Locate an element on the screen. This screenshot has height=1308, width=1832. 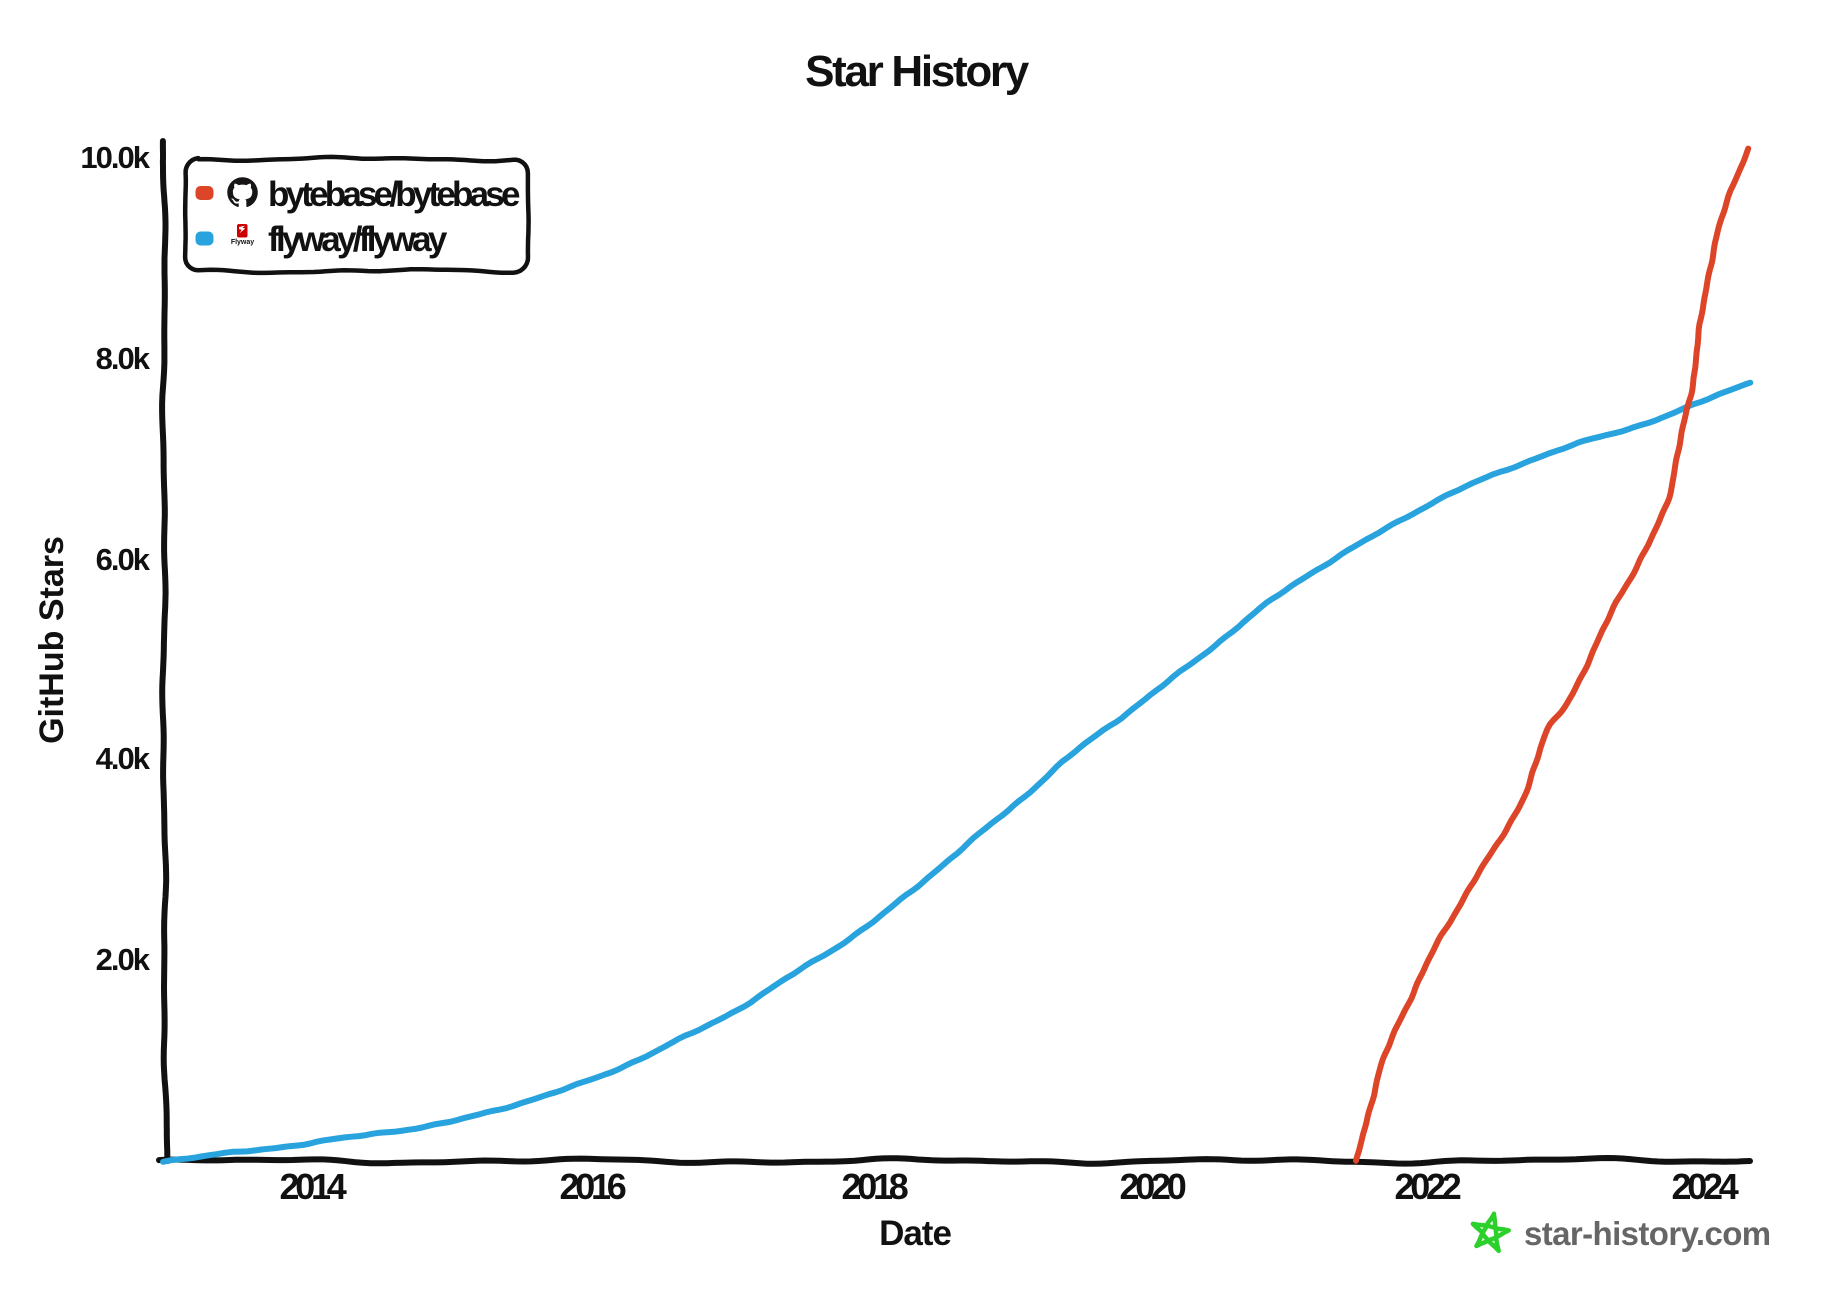
svg-text: 10.0k is located at coordinates (115, 157).